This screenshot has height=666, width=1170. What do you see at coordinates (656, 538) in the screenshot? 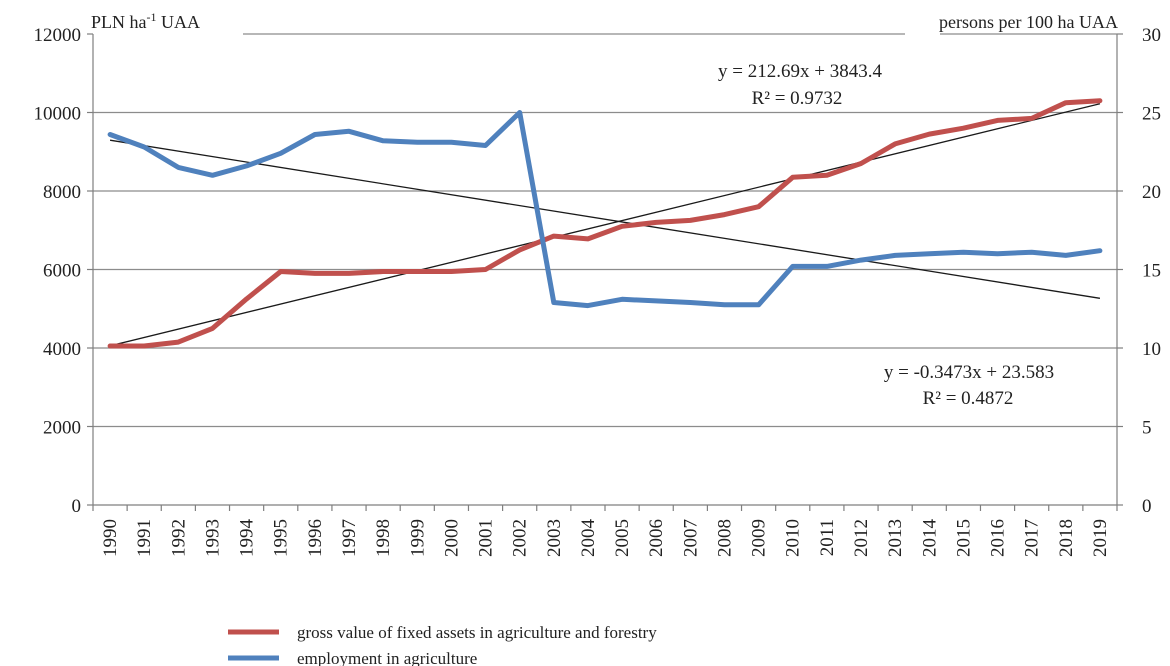
I see `x-tick-label: 2006` at bounding box center [656, 538].